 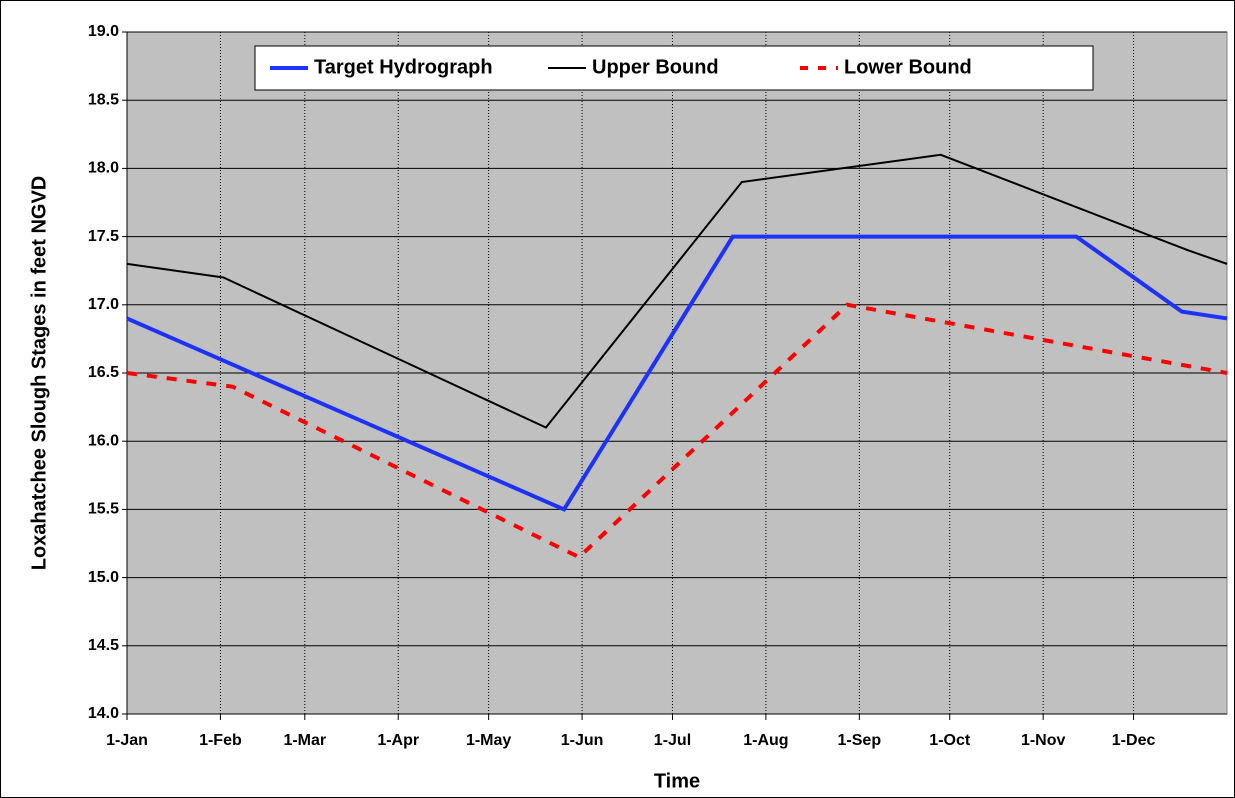 What do you see at coordinates (103, 372) in the screenshot?
I see `y-tick-label: 16.5` at bounding box center [103, 372].